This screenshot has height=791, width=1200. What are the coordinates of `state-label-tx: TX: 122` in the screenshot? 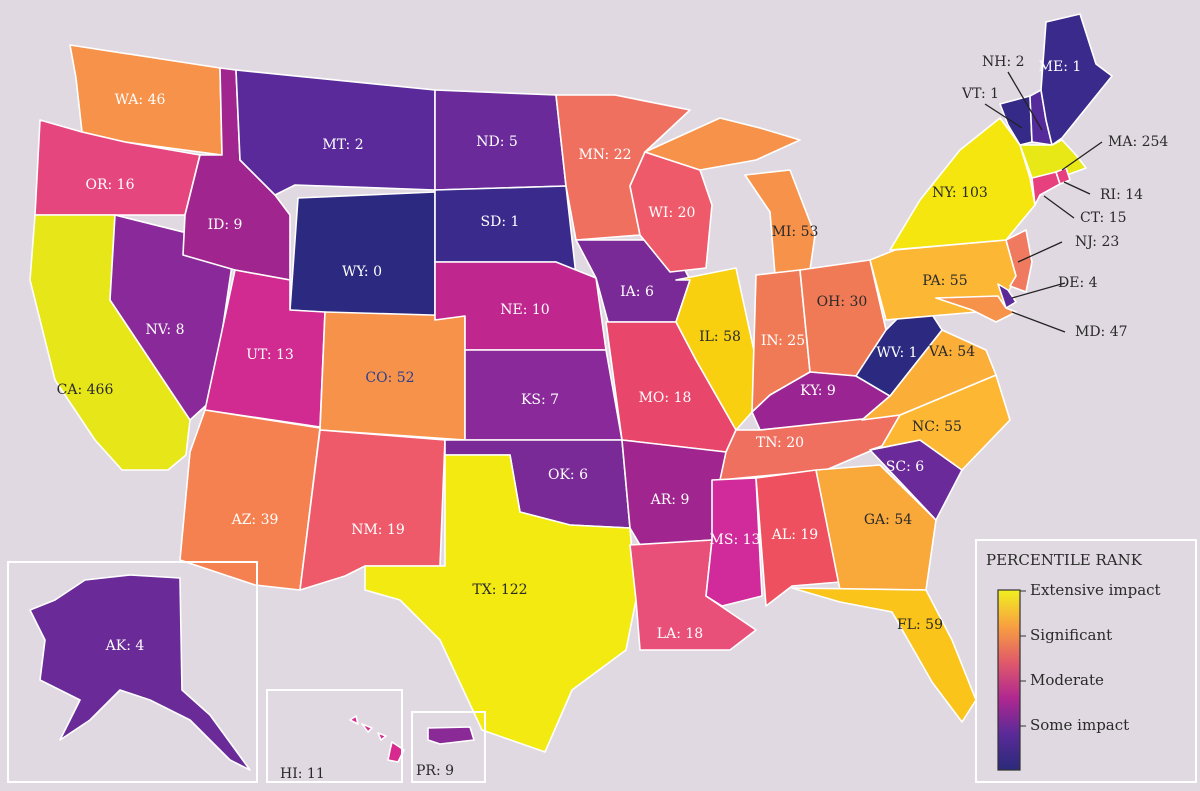 It's located at (499, 590).